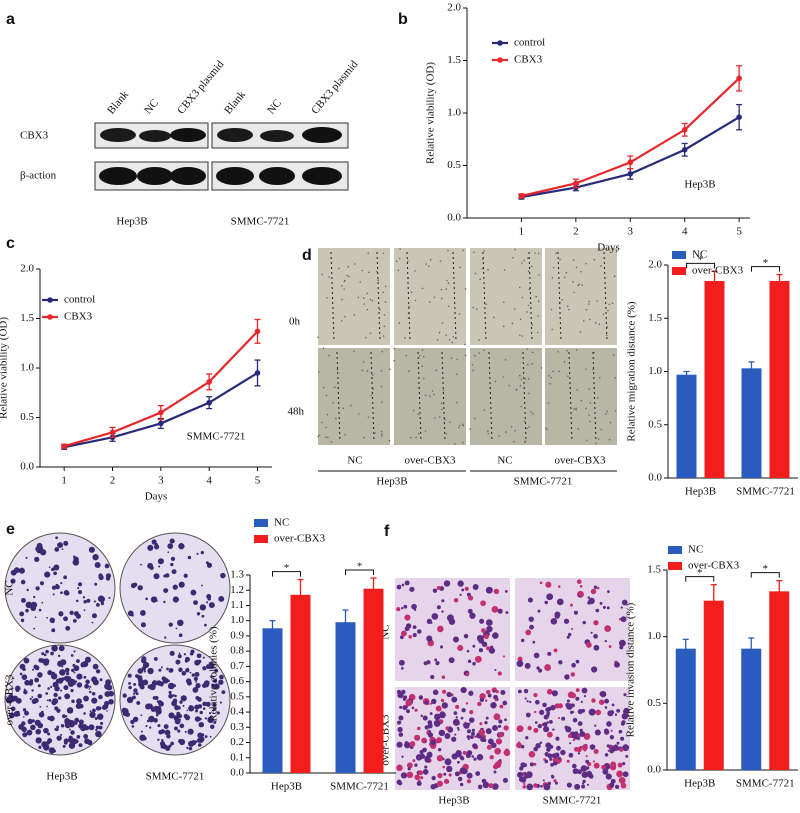 The height and width of the screenshot is (813, 800). Describe the element at coordinates (27, 417) in the screenshot. I see `y-tick-label: 0.5` at that location.